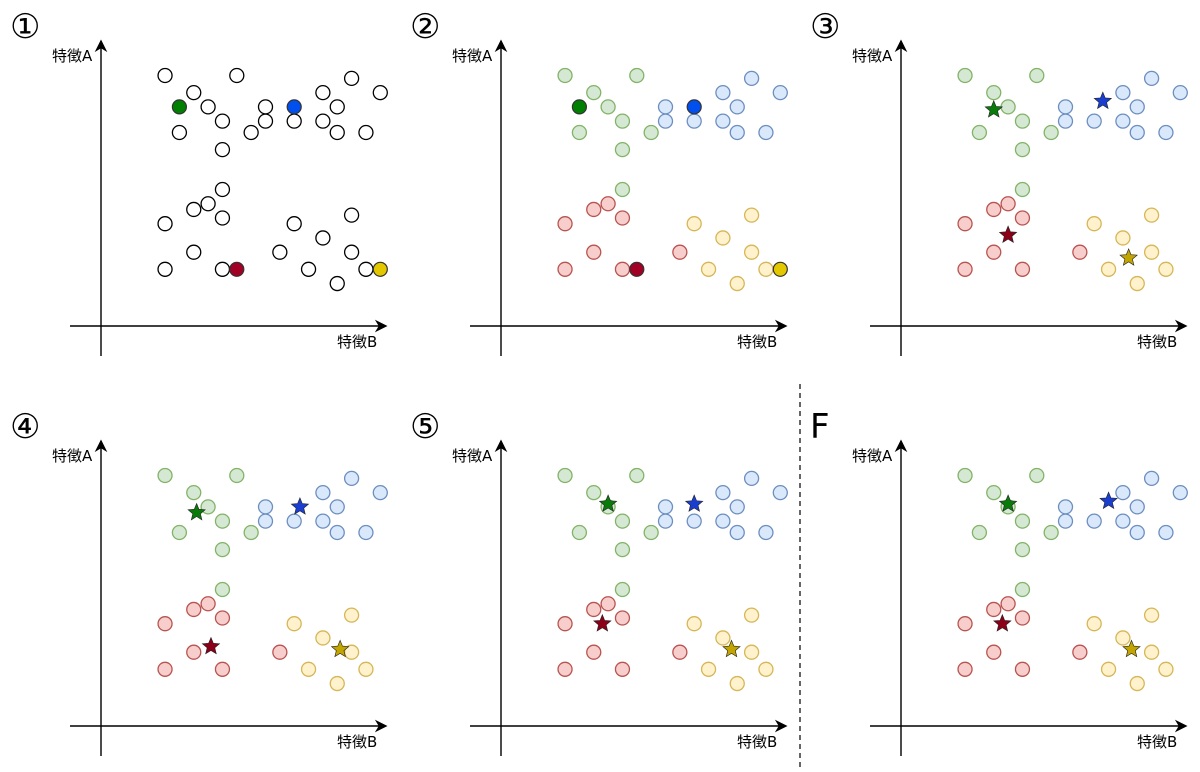 The width and height of the screenshot is (1200, 772). What do you see at coordinates (599, 181) in the screenshot?
I see `panel-2: ② 特徴A 特徴B` at bounding box center [599, 181].